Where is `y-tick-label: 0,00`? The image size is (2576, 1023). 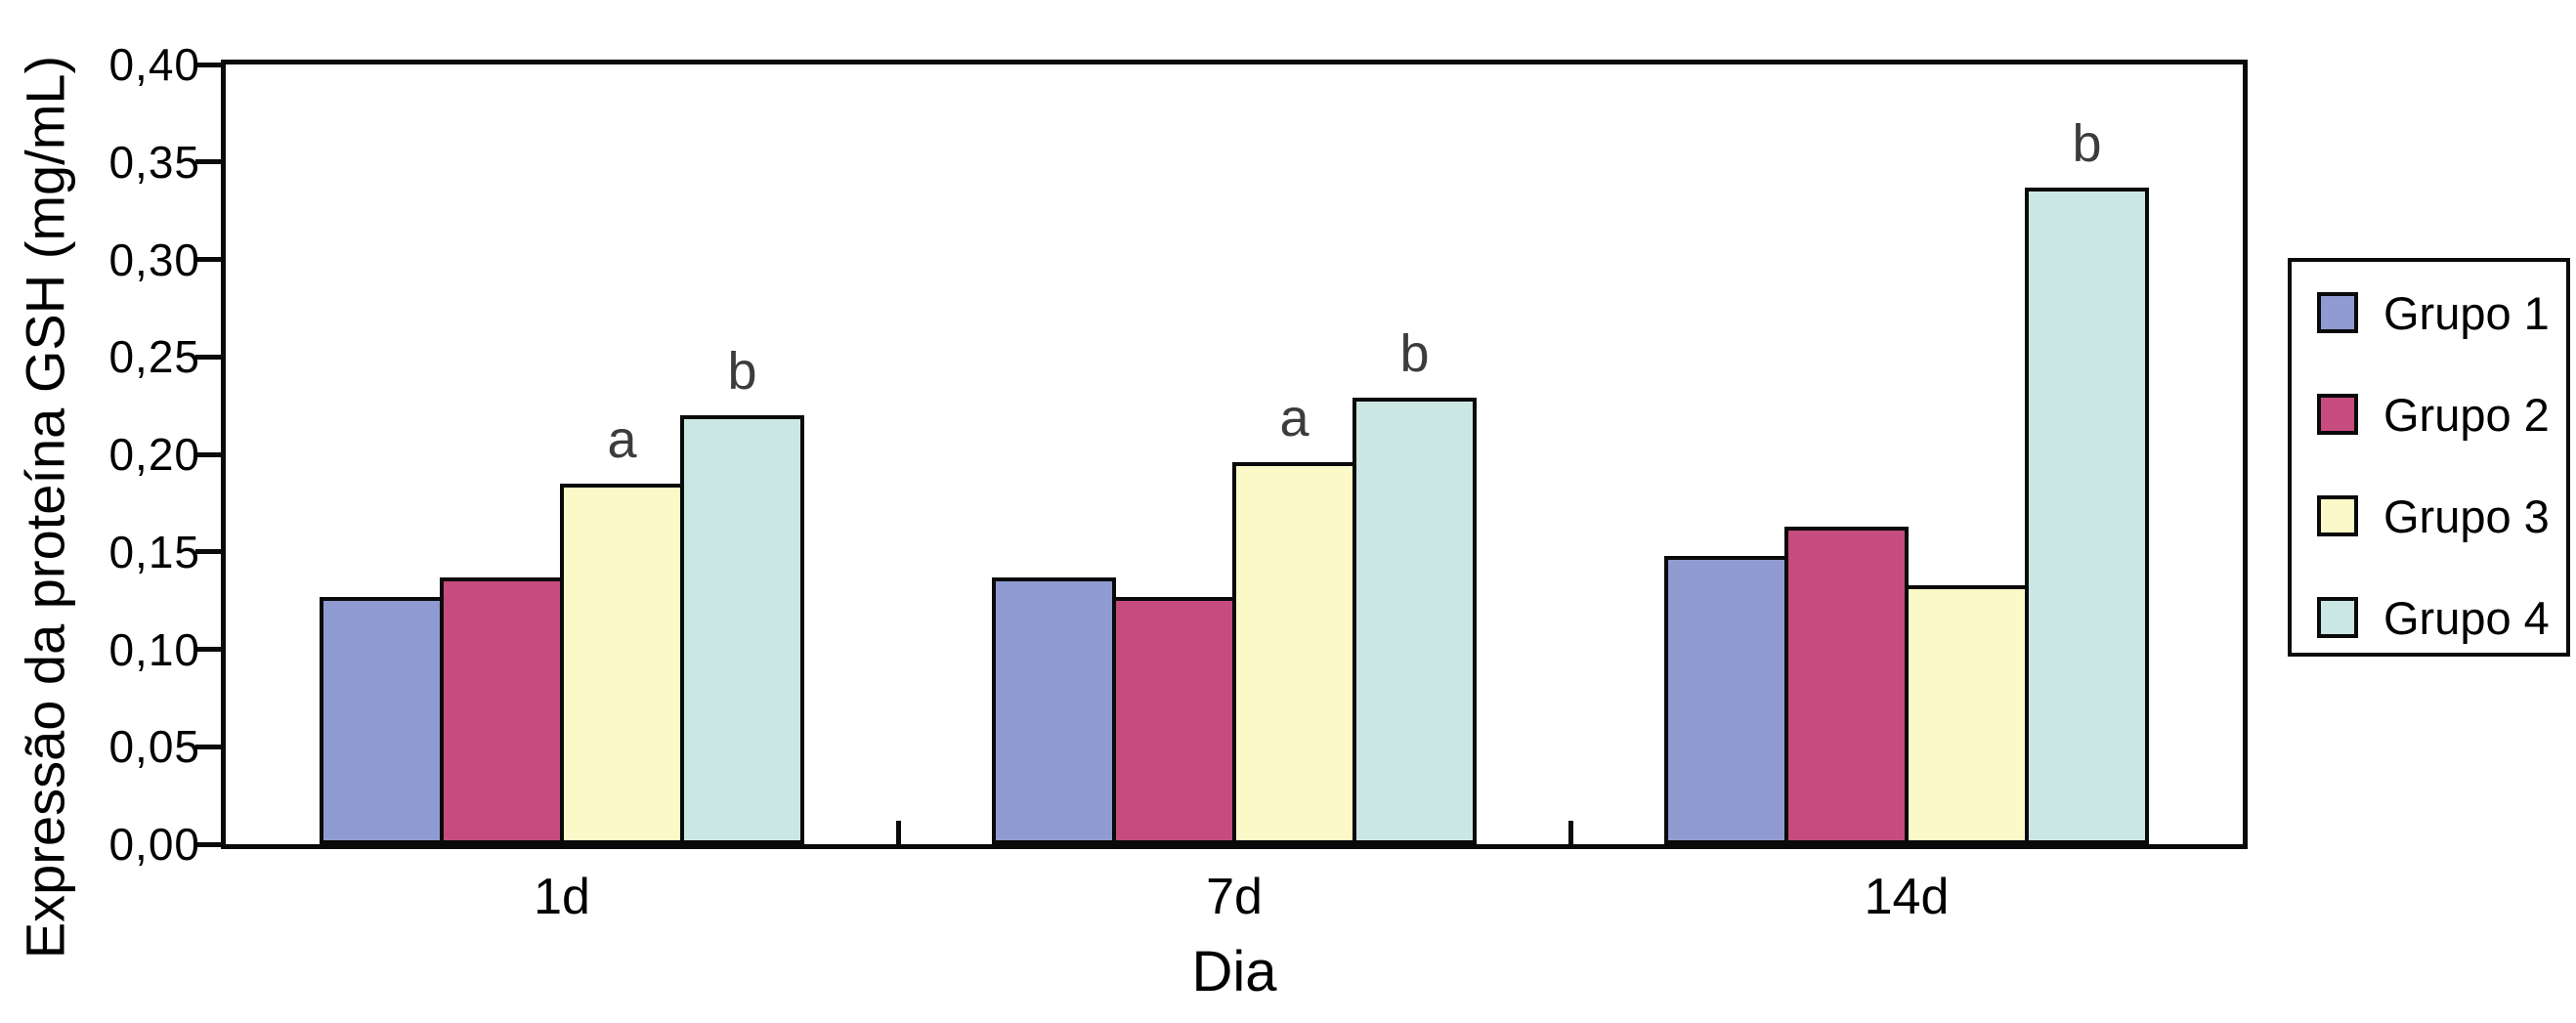
y-tick-label: 0,00 is located at coordinates (154, 844).